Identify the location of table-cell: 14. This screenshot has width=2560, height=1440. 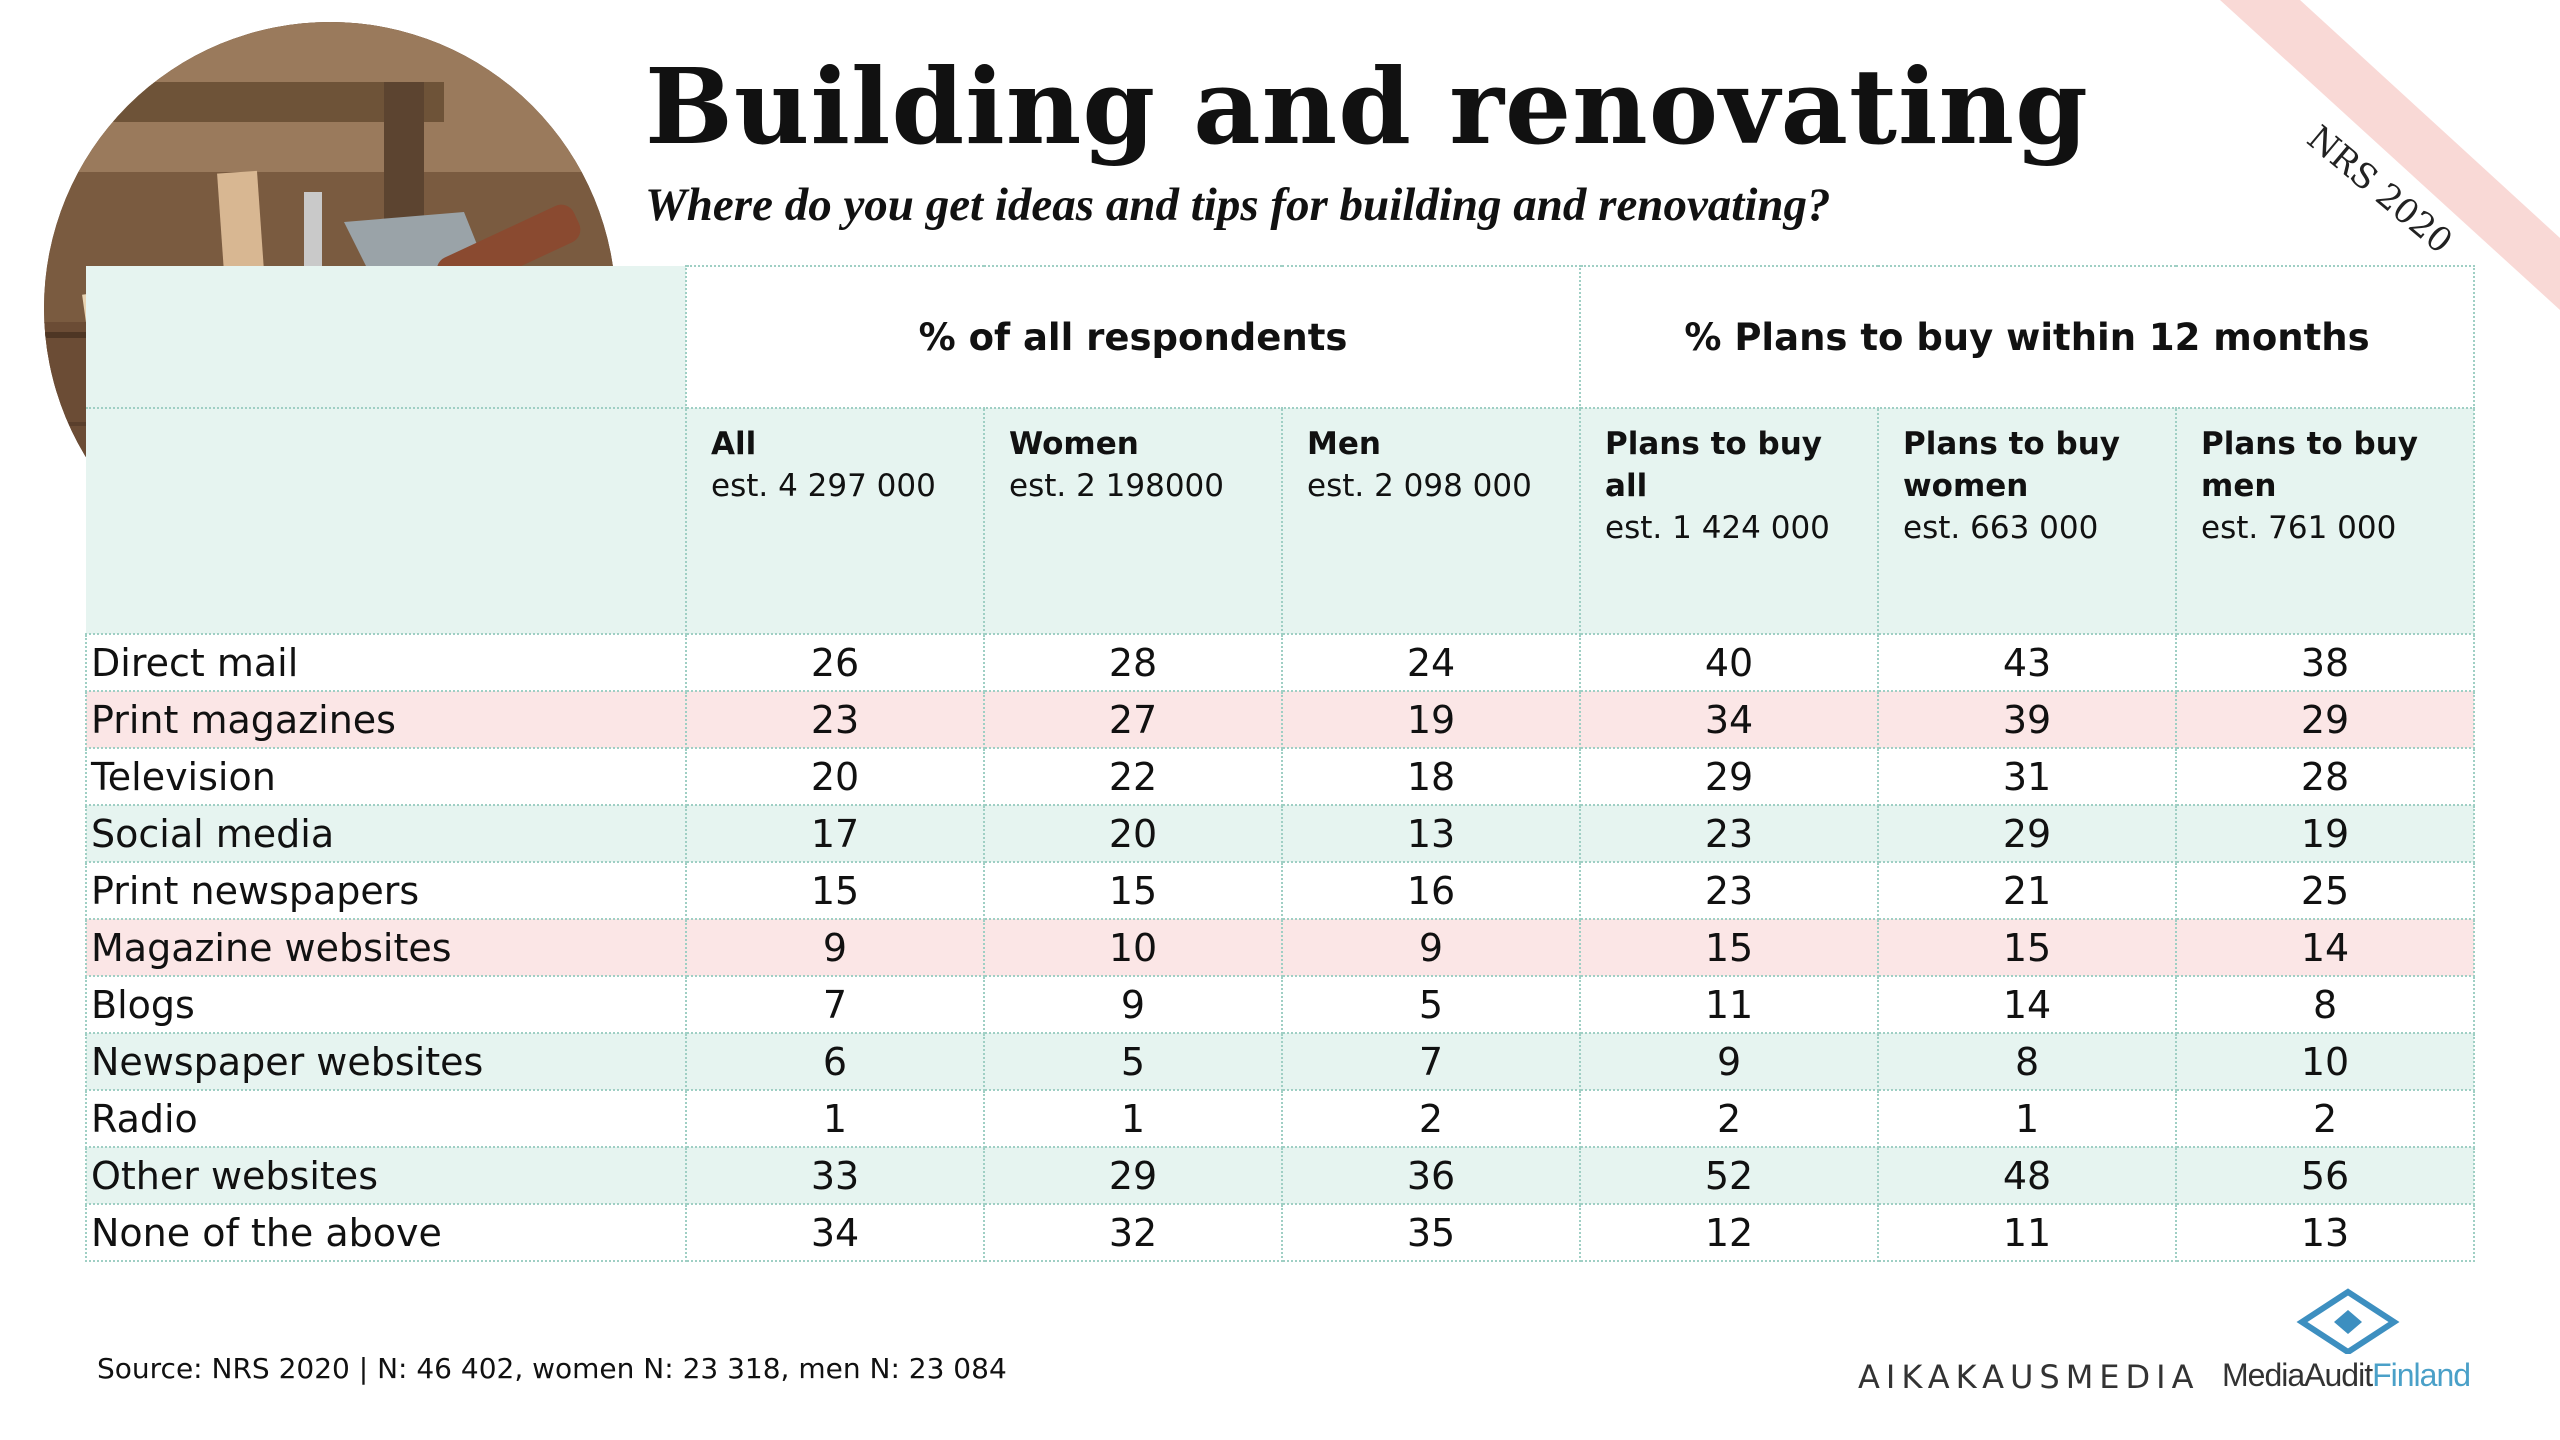
(2325, 947).